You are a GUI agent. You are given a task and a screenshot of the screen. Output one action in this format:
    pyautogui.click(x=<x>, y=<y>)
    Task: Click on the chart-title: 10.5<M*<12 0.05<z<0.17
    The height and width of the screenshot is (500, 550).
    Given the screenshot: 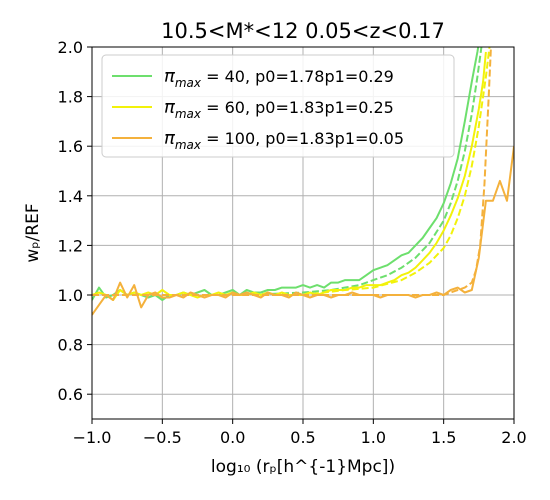 What is the action you would take?
    pyautogui.click(x=303, y=31)
    